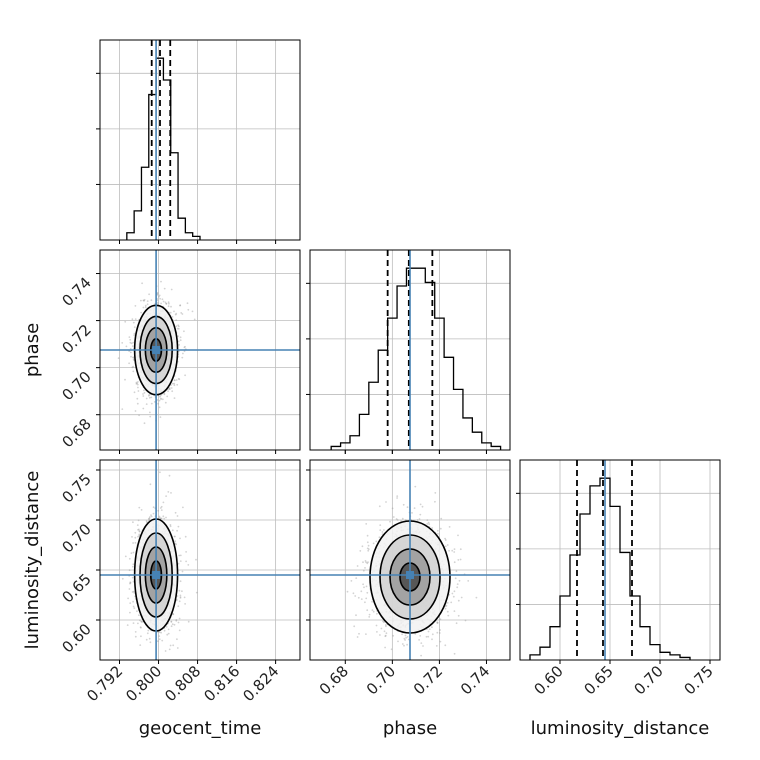 The image size is (760, 760). What do you see at coordinates (163, 148) in the screenshot?
I see `hist-line-geocent_time` at bounding box center [163, 148].